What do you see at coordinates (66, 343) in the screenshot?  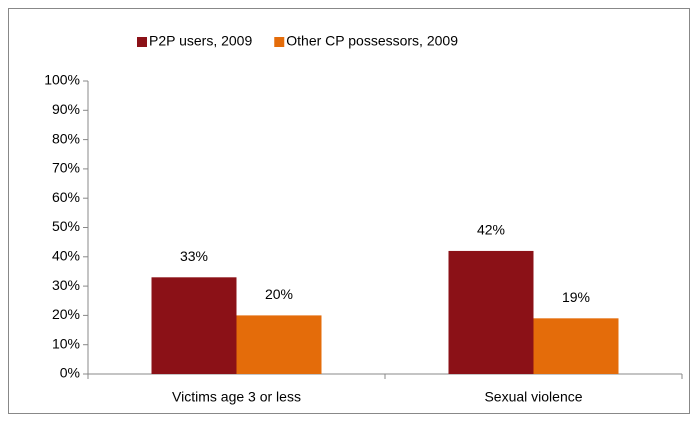 I see `y-tick-label: 10%` at bounding box center [66, 343].